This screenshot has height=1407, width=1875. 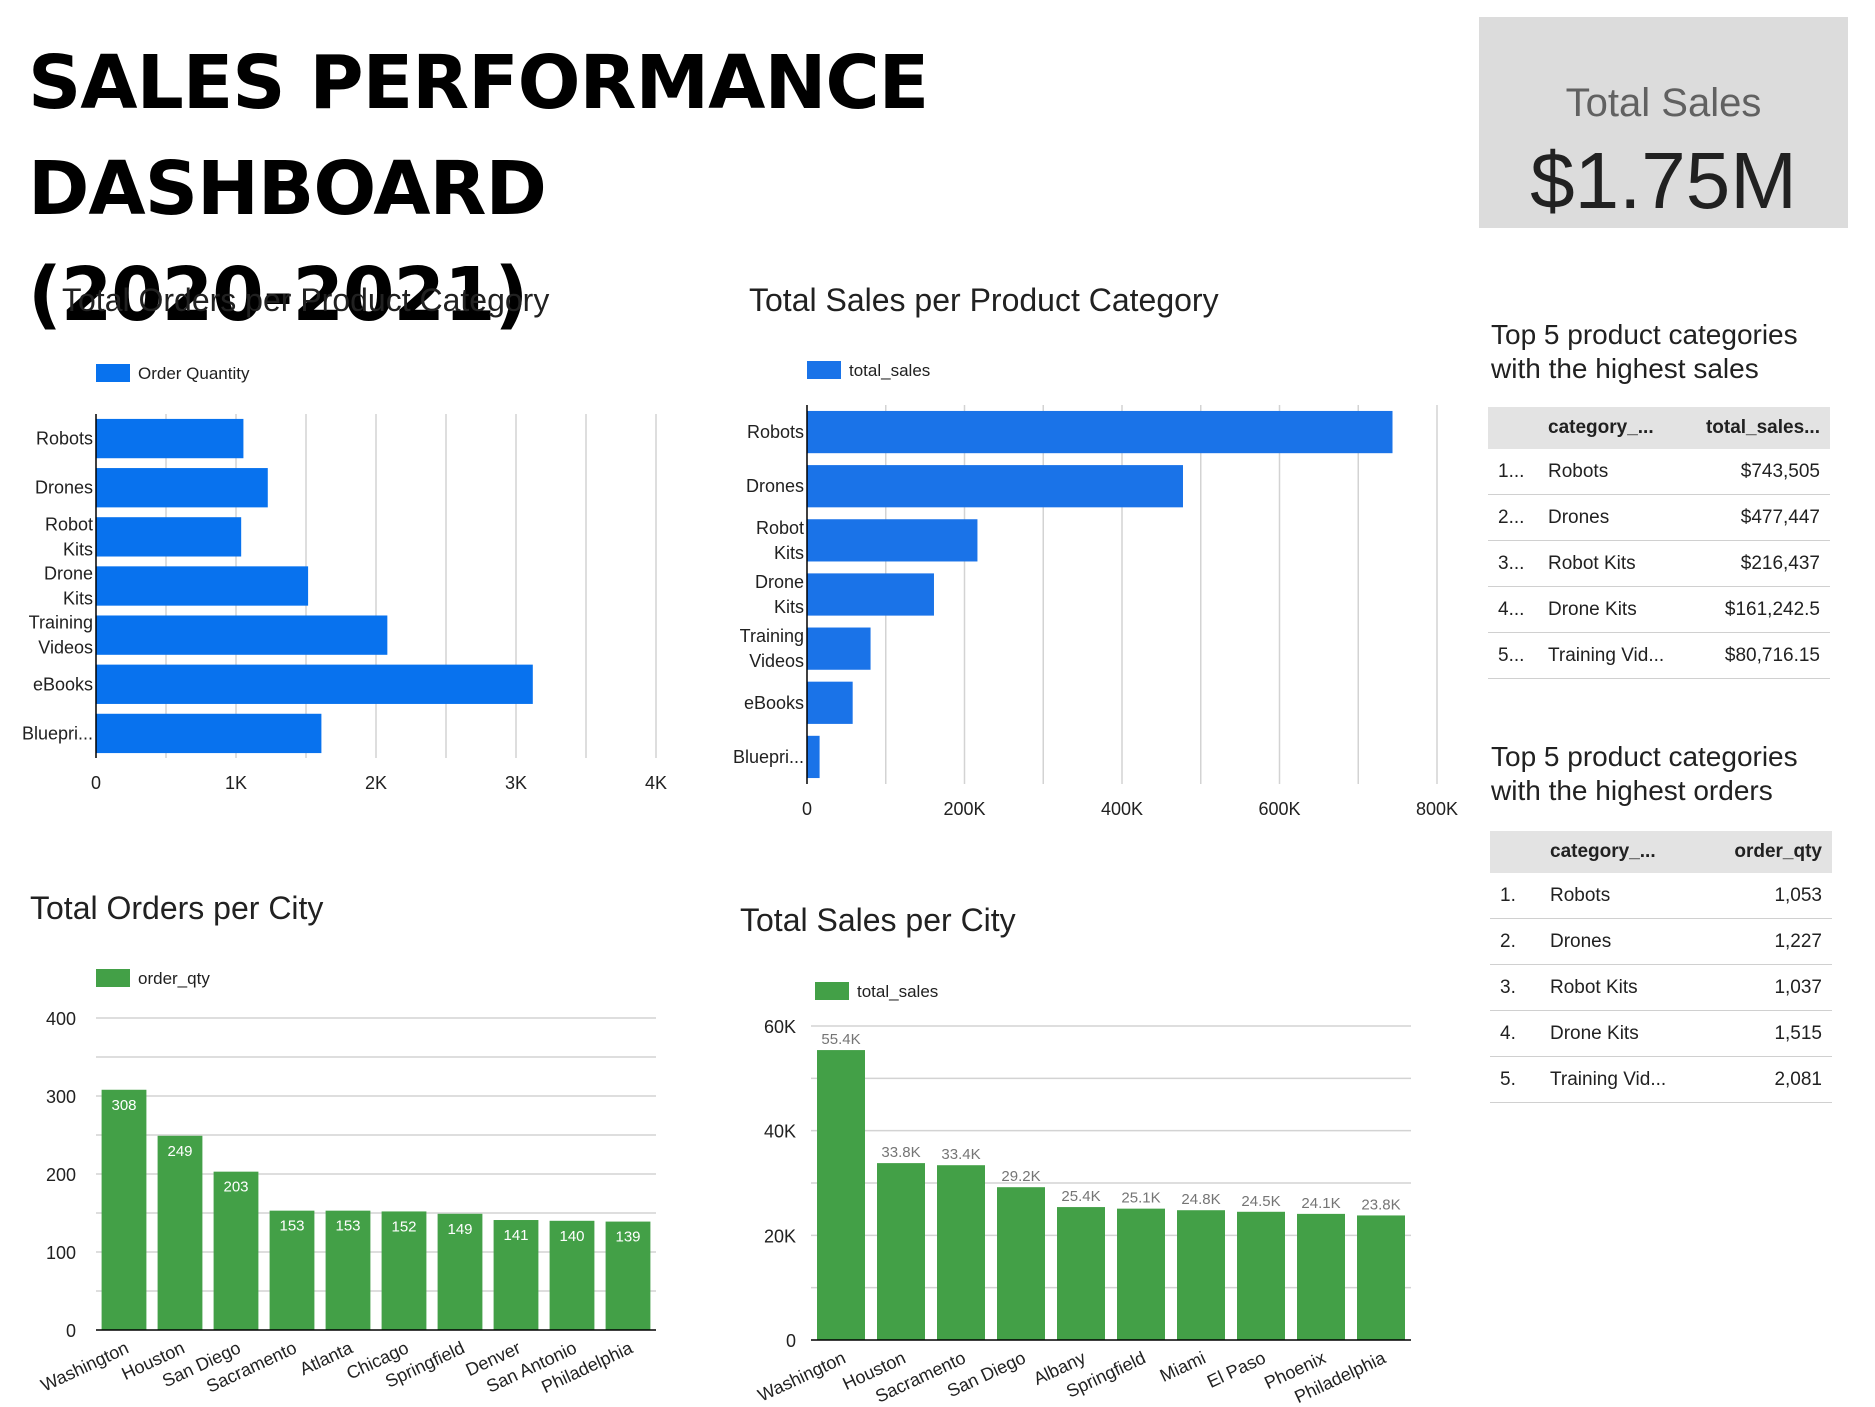 I want to click on table-row: 3... Robot Kits $216,437, so click(x=1659, y=563).